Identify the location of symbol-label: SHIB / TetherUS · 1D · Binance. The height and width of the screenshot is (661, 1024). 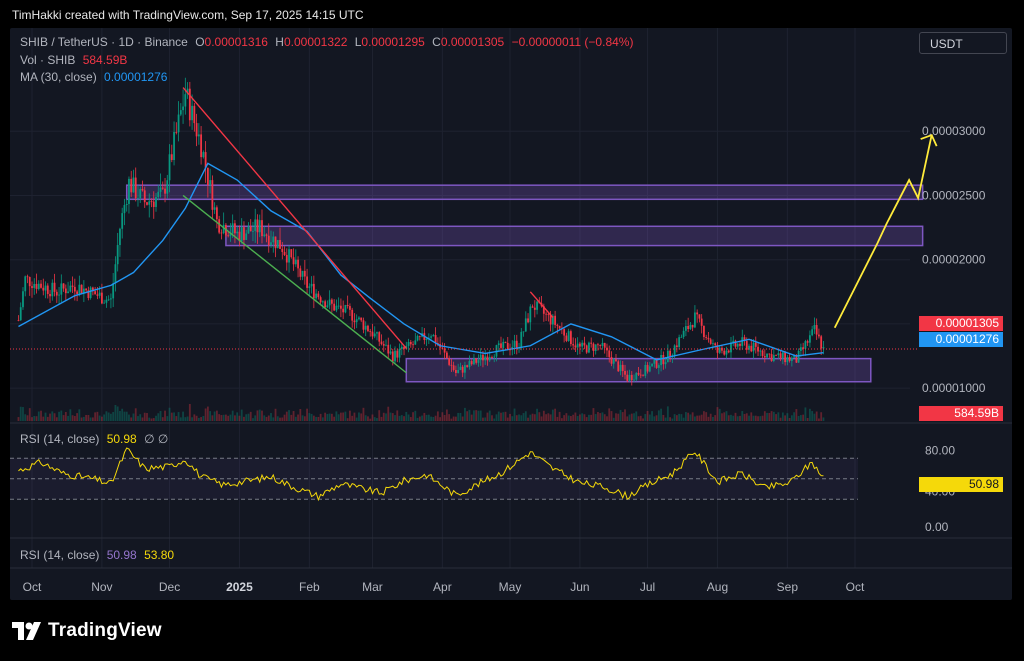
(104, 42).